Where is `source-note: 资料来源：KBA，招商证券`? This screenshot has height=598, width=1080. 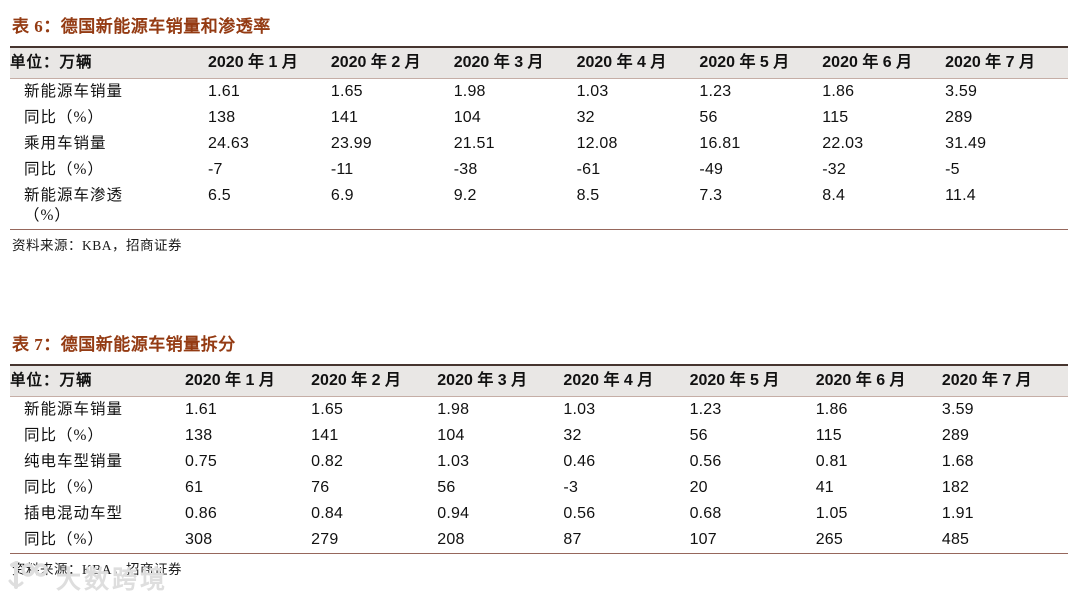
source-note: 资料来源：KBA，招商证券 is located at coordinates (97, 569).